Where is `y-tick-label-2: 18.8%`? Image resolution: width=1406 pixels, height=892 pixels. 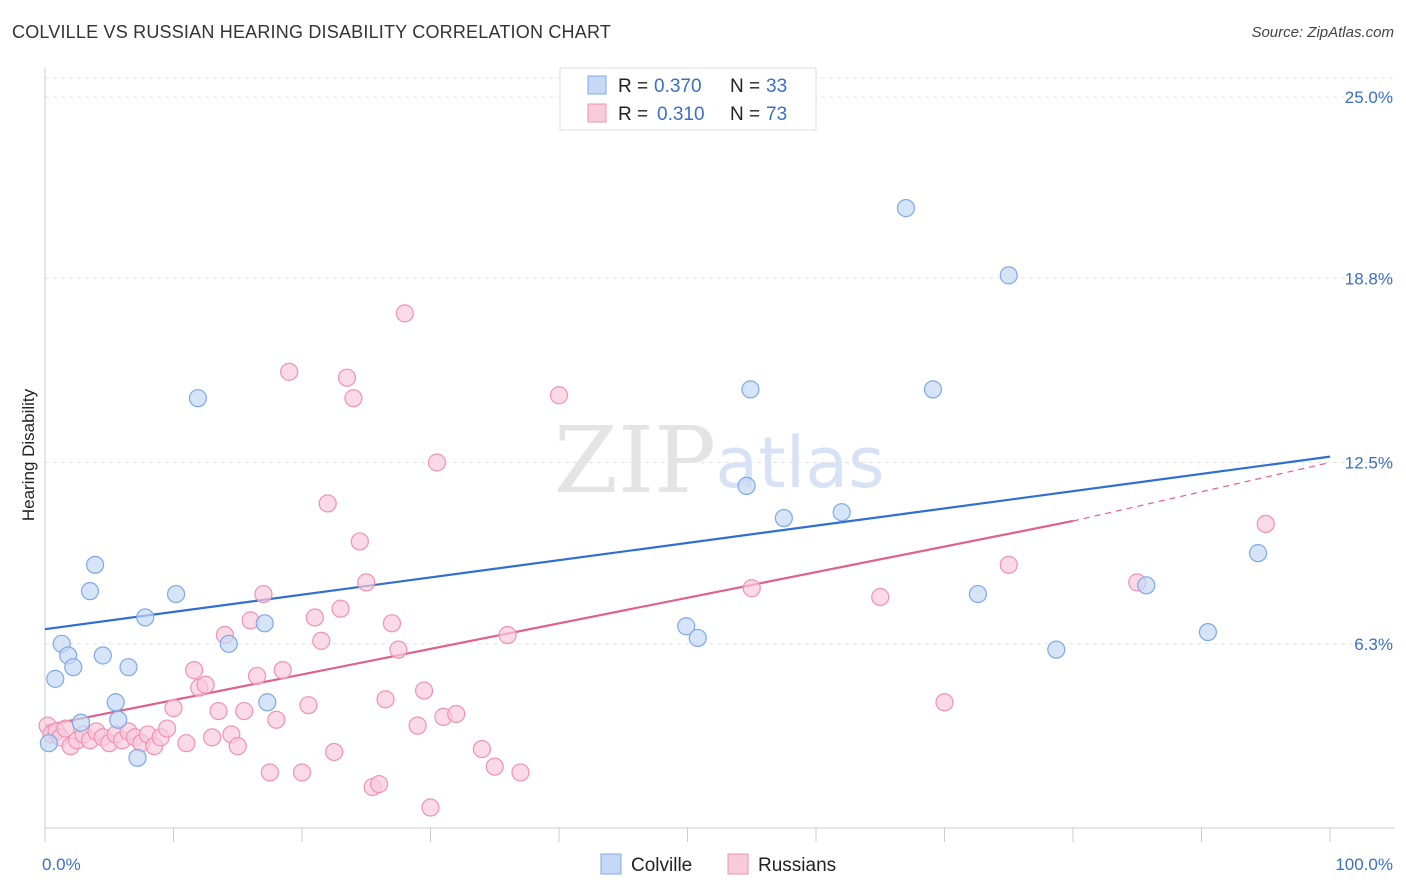 y-tick-label-2: 18.8% is located at coordinates (1369, 278).